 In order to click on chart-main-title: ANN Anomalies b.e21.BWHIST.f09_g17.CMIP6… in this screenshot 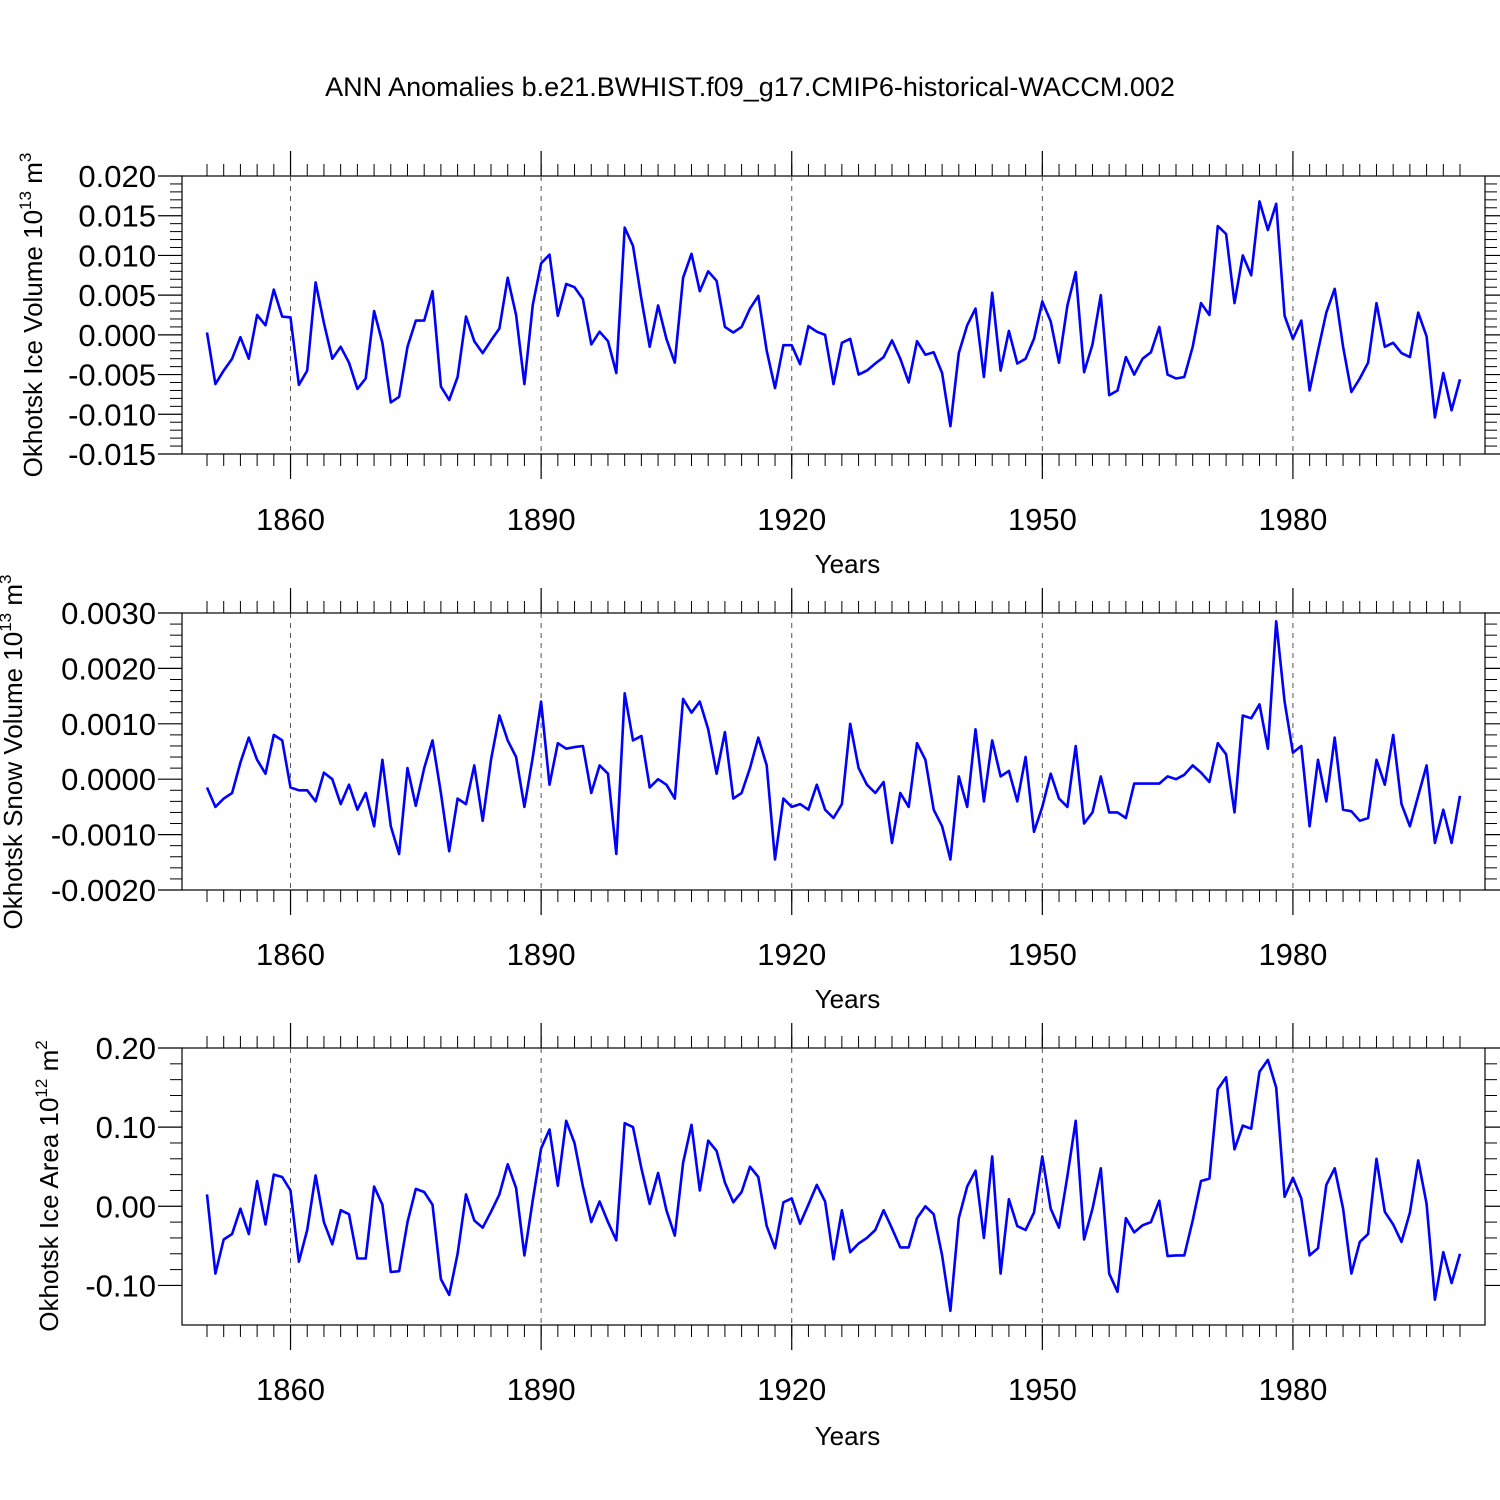, I will do `click(750, 87)`.